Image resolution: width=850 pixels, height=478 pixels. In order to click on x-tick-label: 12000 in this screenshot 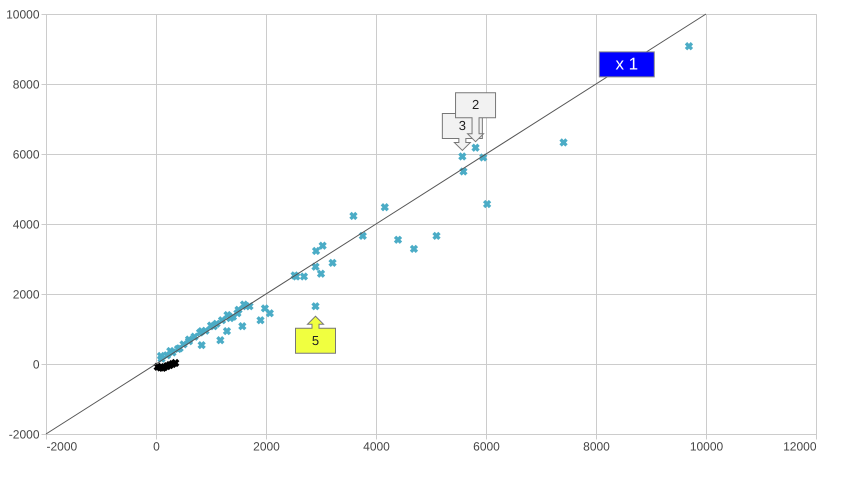, I will do `click(800, 447)`.